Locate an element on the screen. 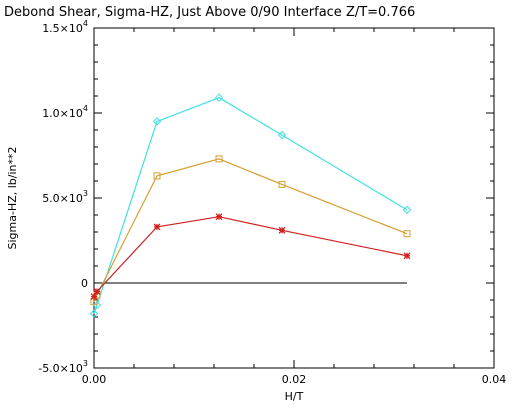  y-tick-label: 5.0×10³ is located at coordinates (65, 197).